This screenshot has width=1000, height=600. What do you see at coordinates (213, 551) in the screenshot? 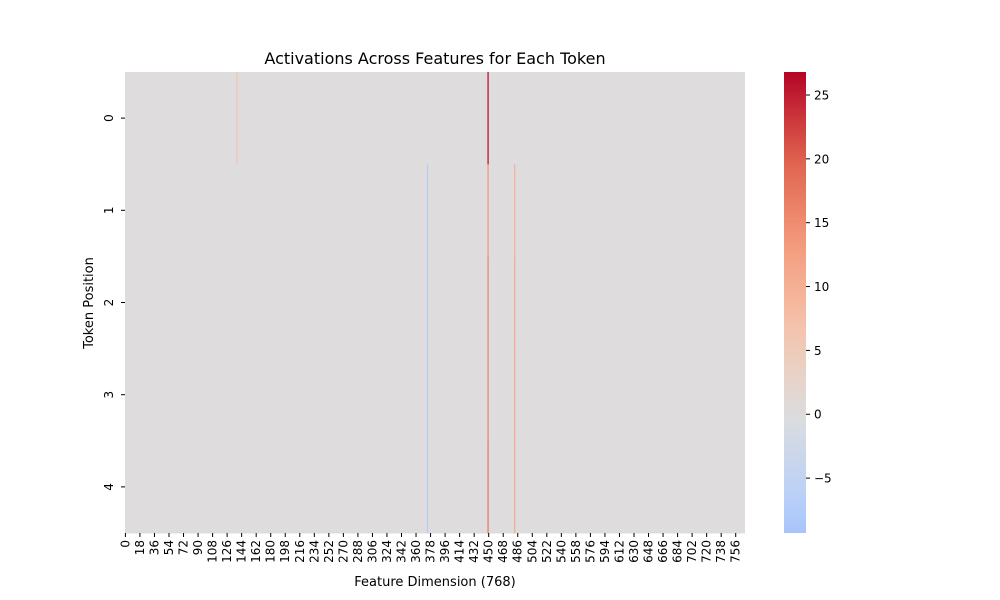
I see `x-tick-label: 108` at bounding box center [213, 551].